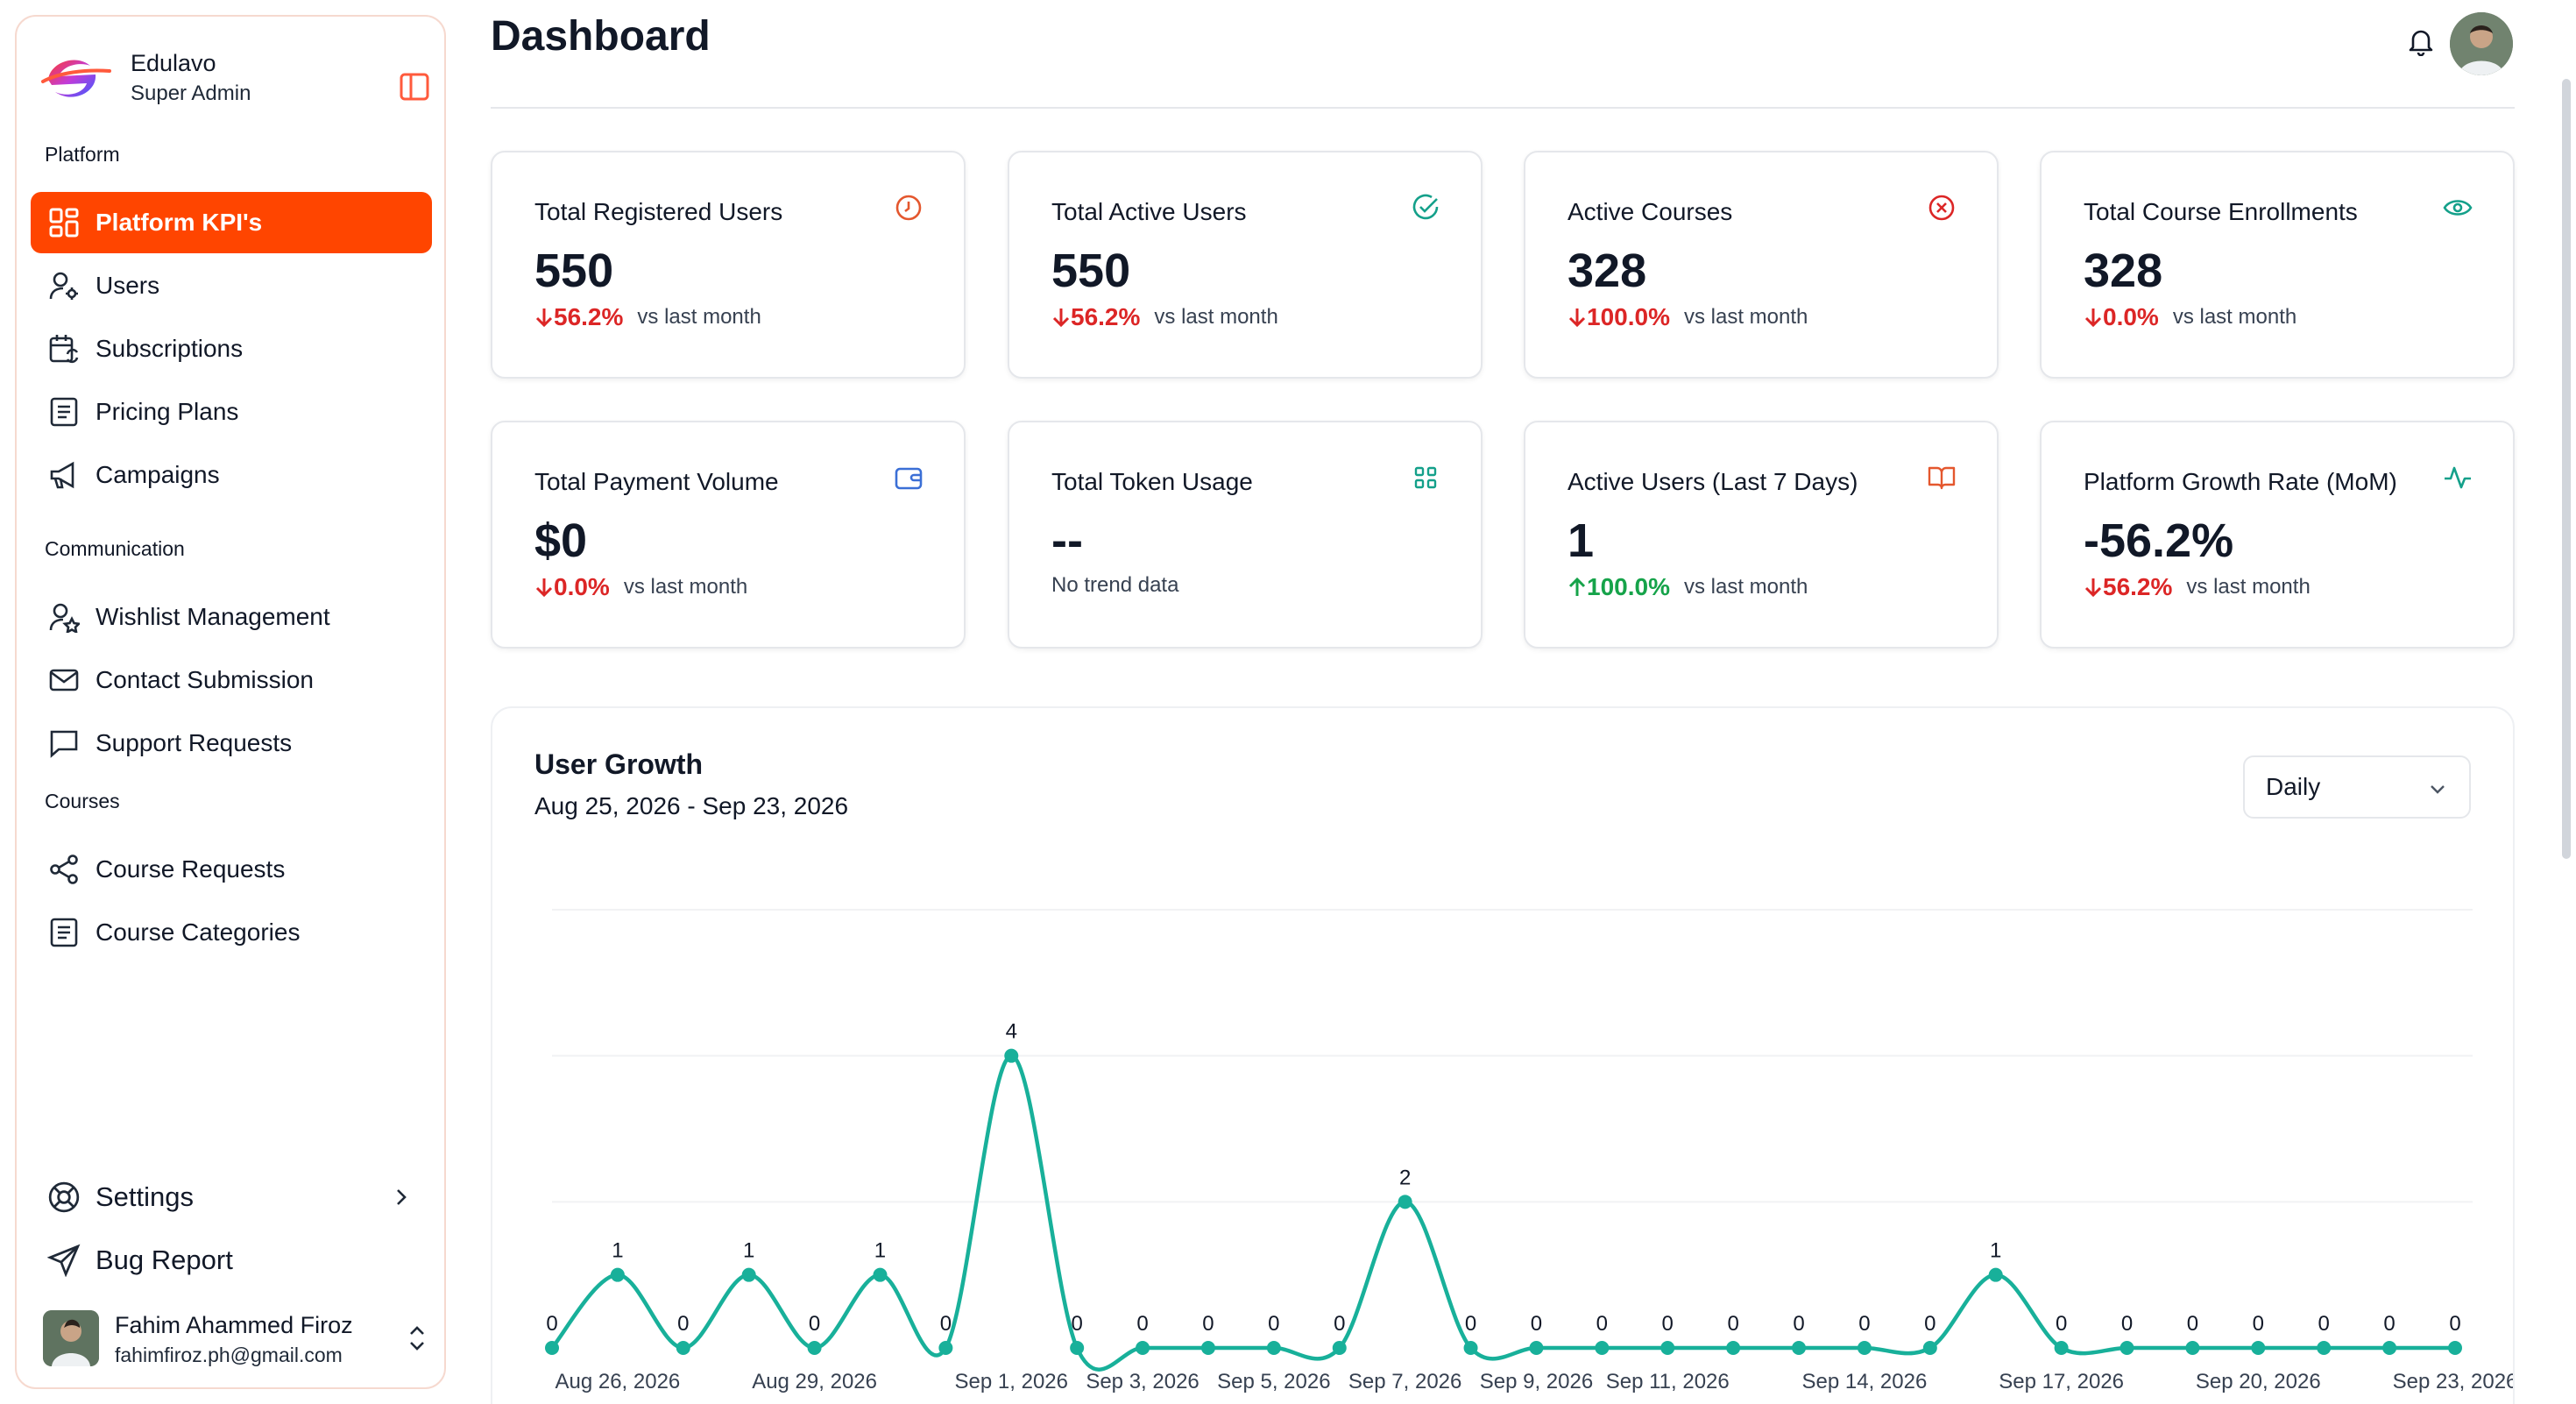 The height and width of the screenshot is (1404, 2576). I want to click on x-tick-label: Sep 7, 2026, so click(1404, 1381).